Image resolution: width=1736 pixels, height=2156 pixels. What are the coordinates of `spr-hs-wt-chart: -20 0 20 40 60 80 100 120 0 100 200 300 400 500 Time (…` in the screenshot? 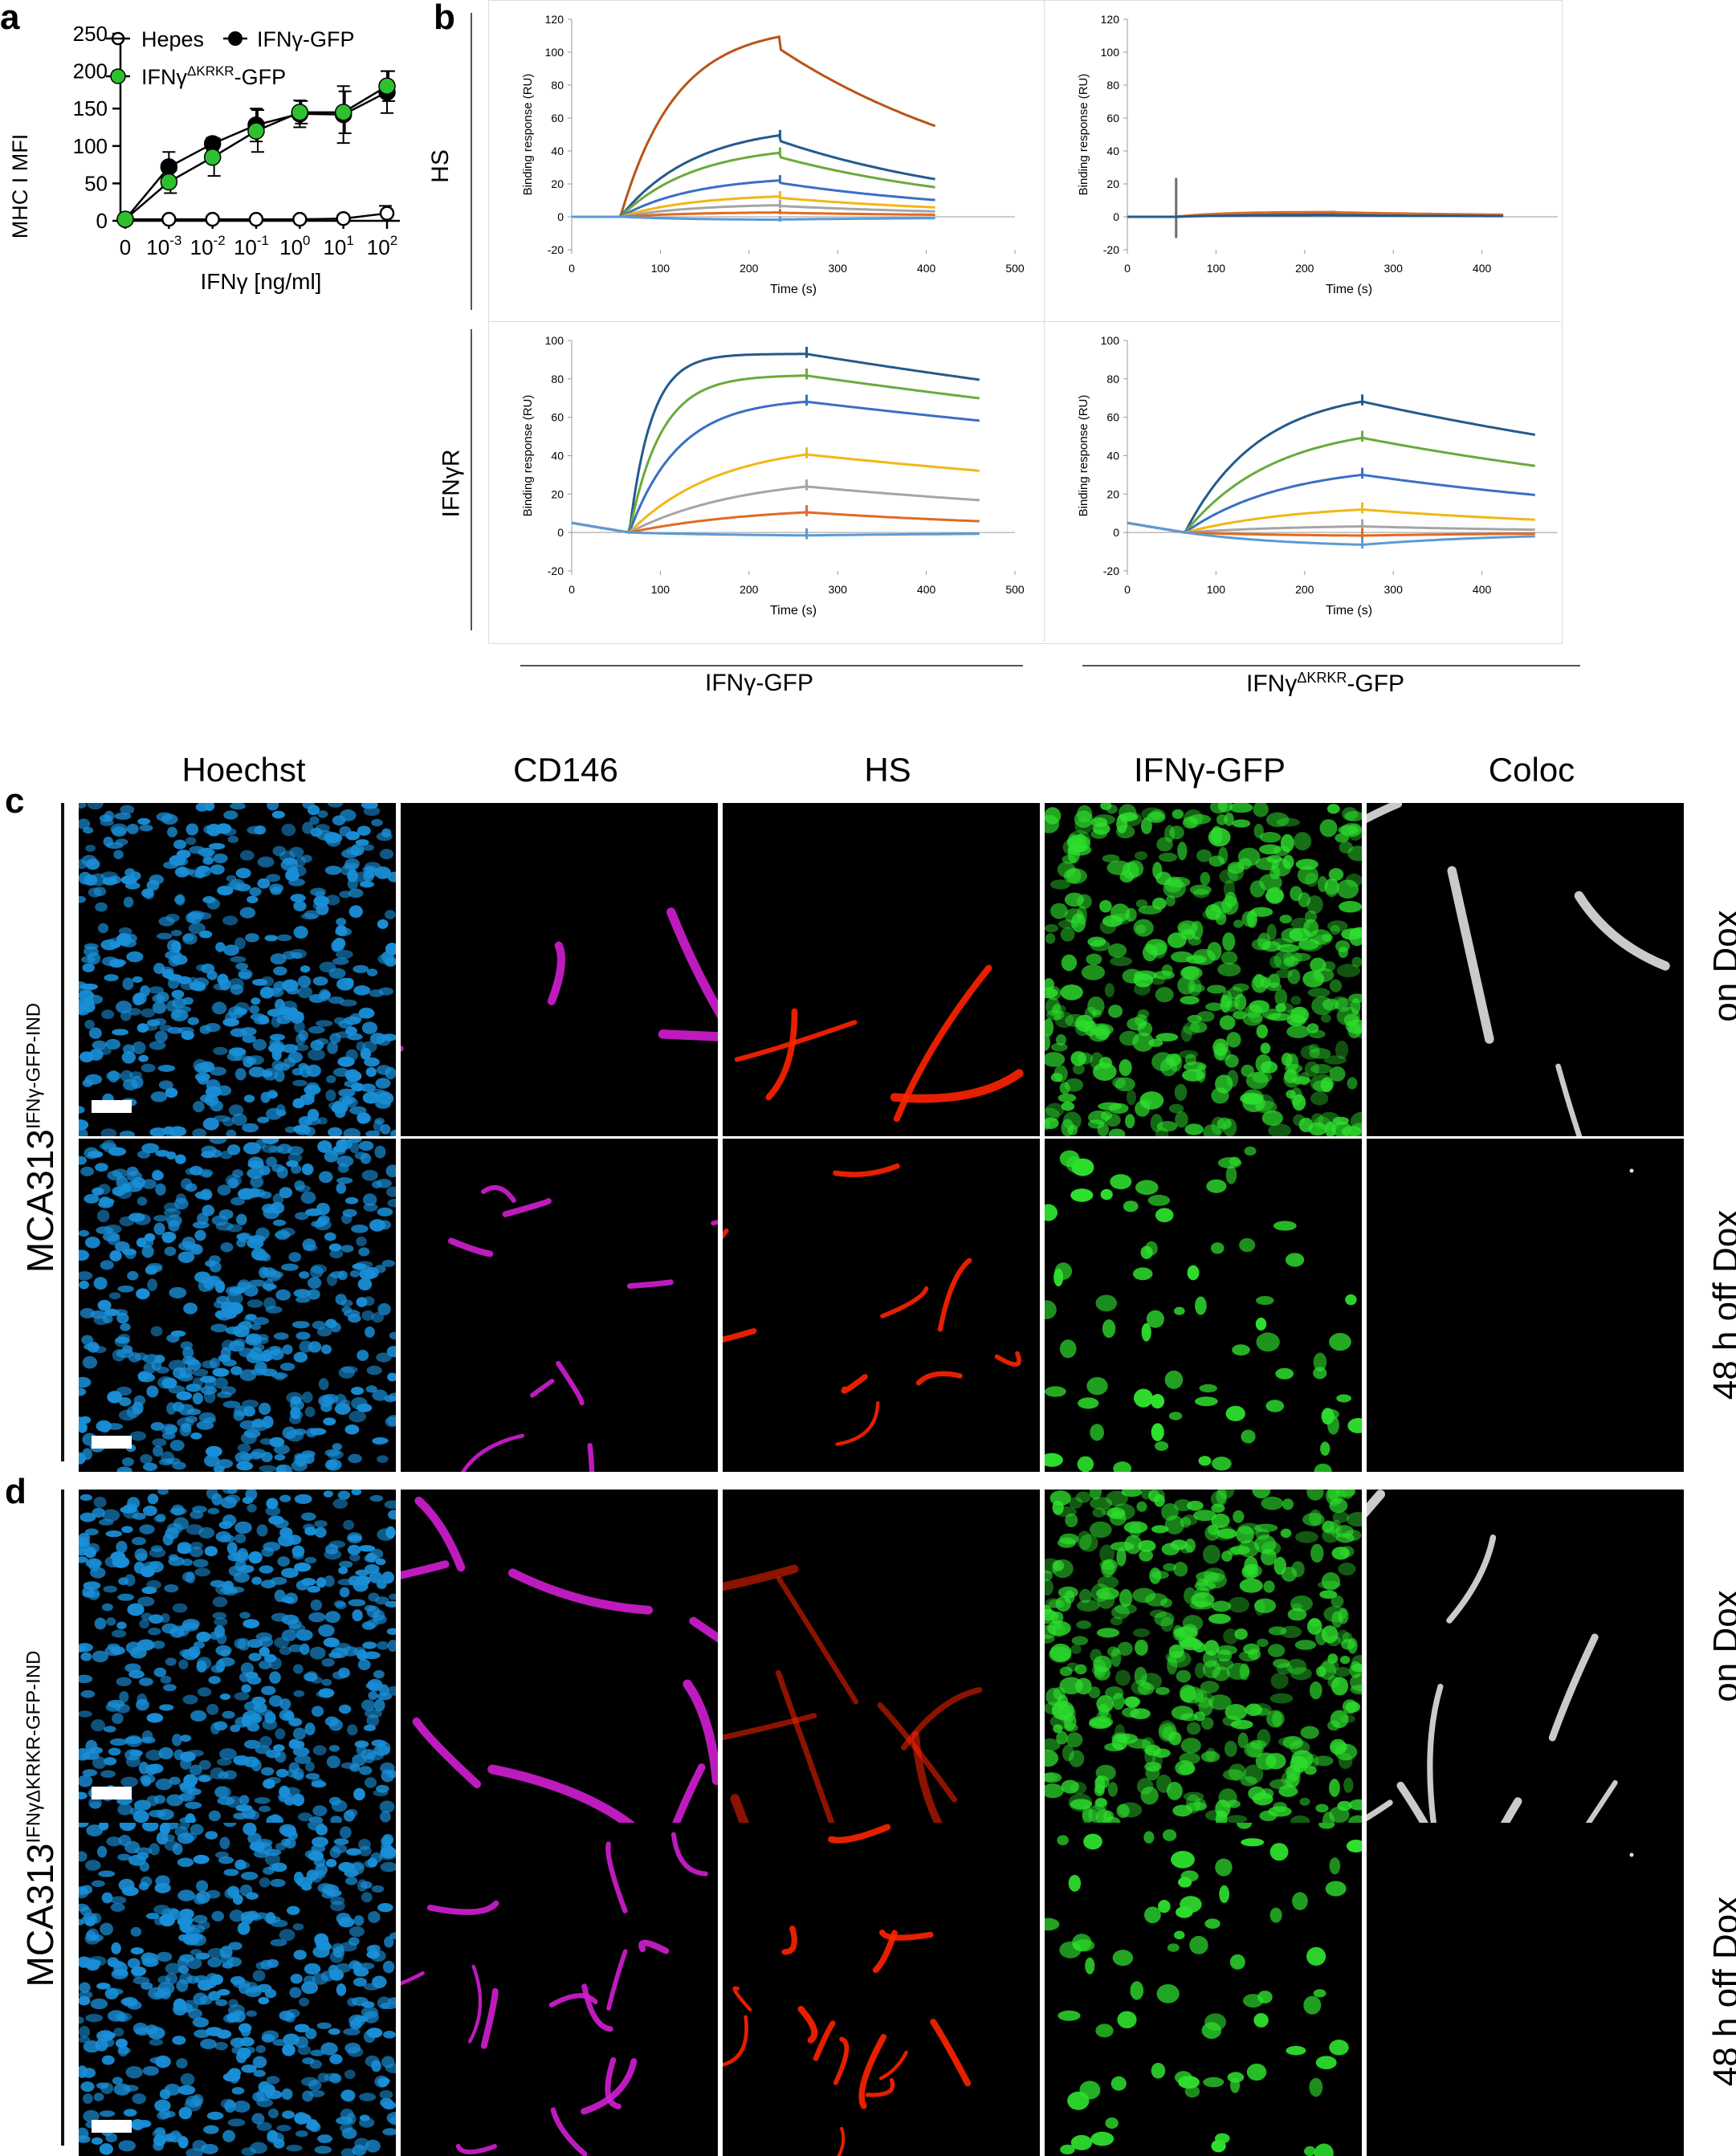 It's located at (773, 155).